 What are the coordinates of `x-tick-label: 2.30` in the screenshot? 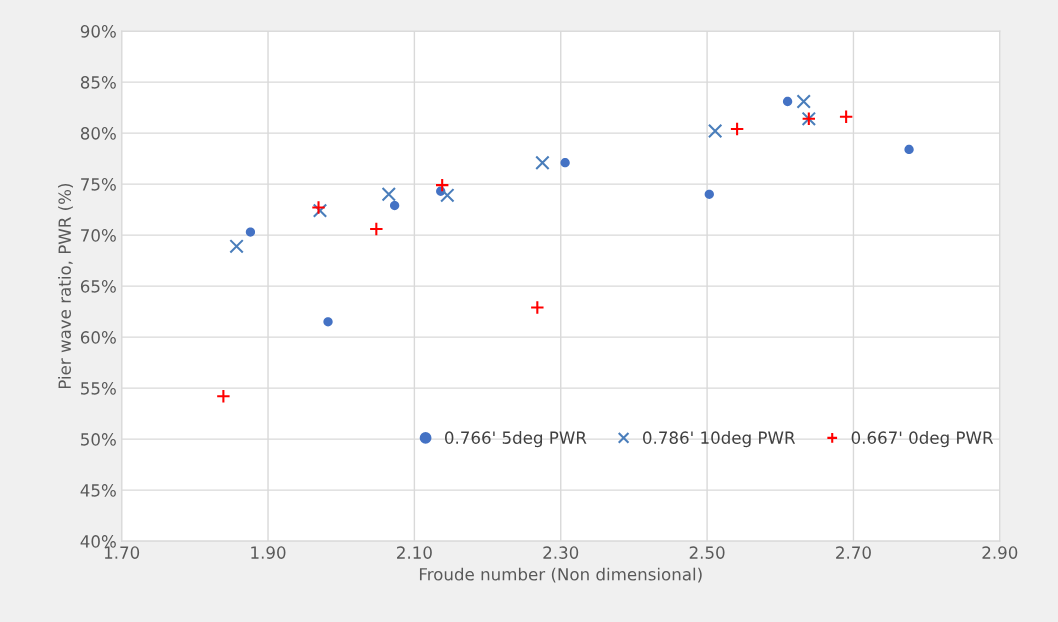 It's located at (561, 552).